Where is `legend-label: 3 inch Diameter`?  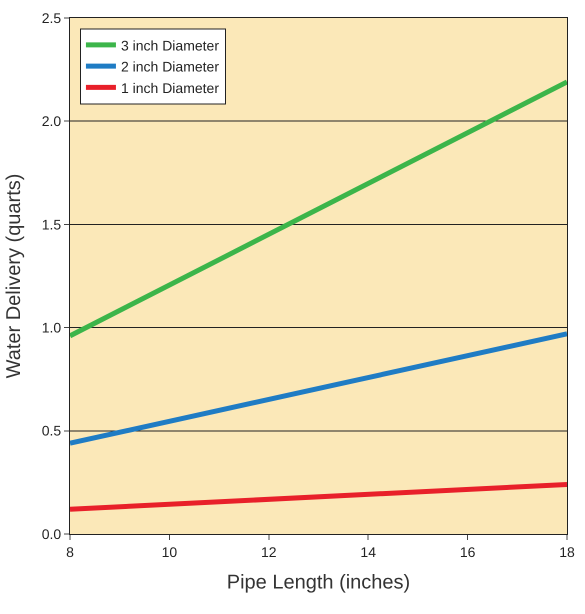 legend-label: 3 inch Diameter is located at coordinates (170, 45).